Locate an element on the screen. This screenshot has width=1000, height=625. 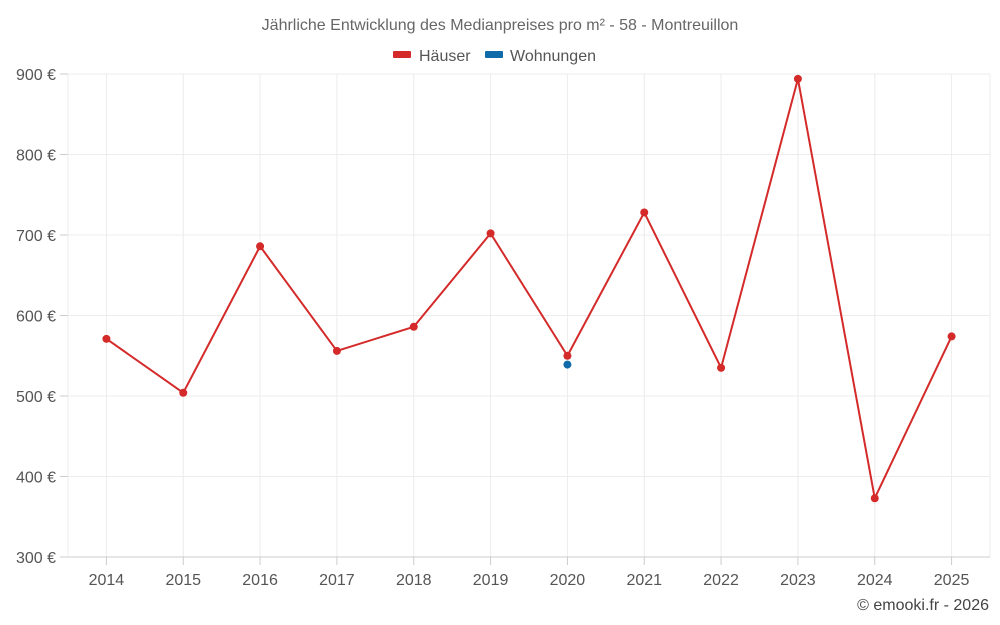
y-tick-label: 500 € is located at coordinates (36, 397).